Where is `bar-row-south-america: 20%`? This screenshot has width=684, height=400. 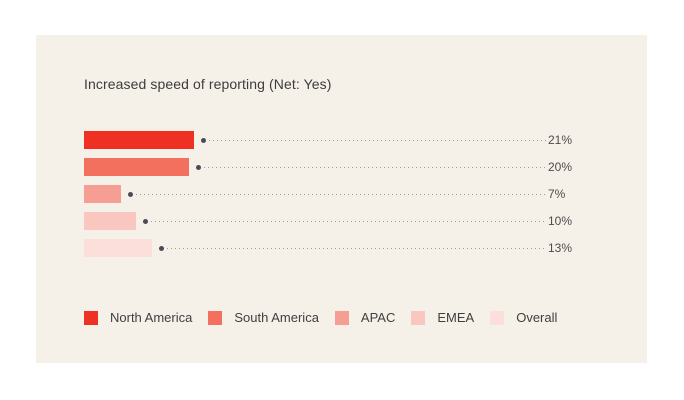
bar-row-south-america: 20% is located at coordinates (346, 167).